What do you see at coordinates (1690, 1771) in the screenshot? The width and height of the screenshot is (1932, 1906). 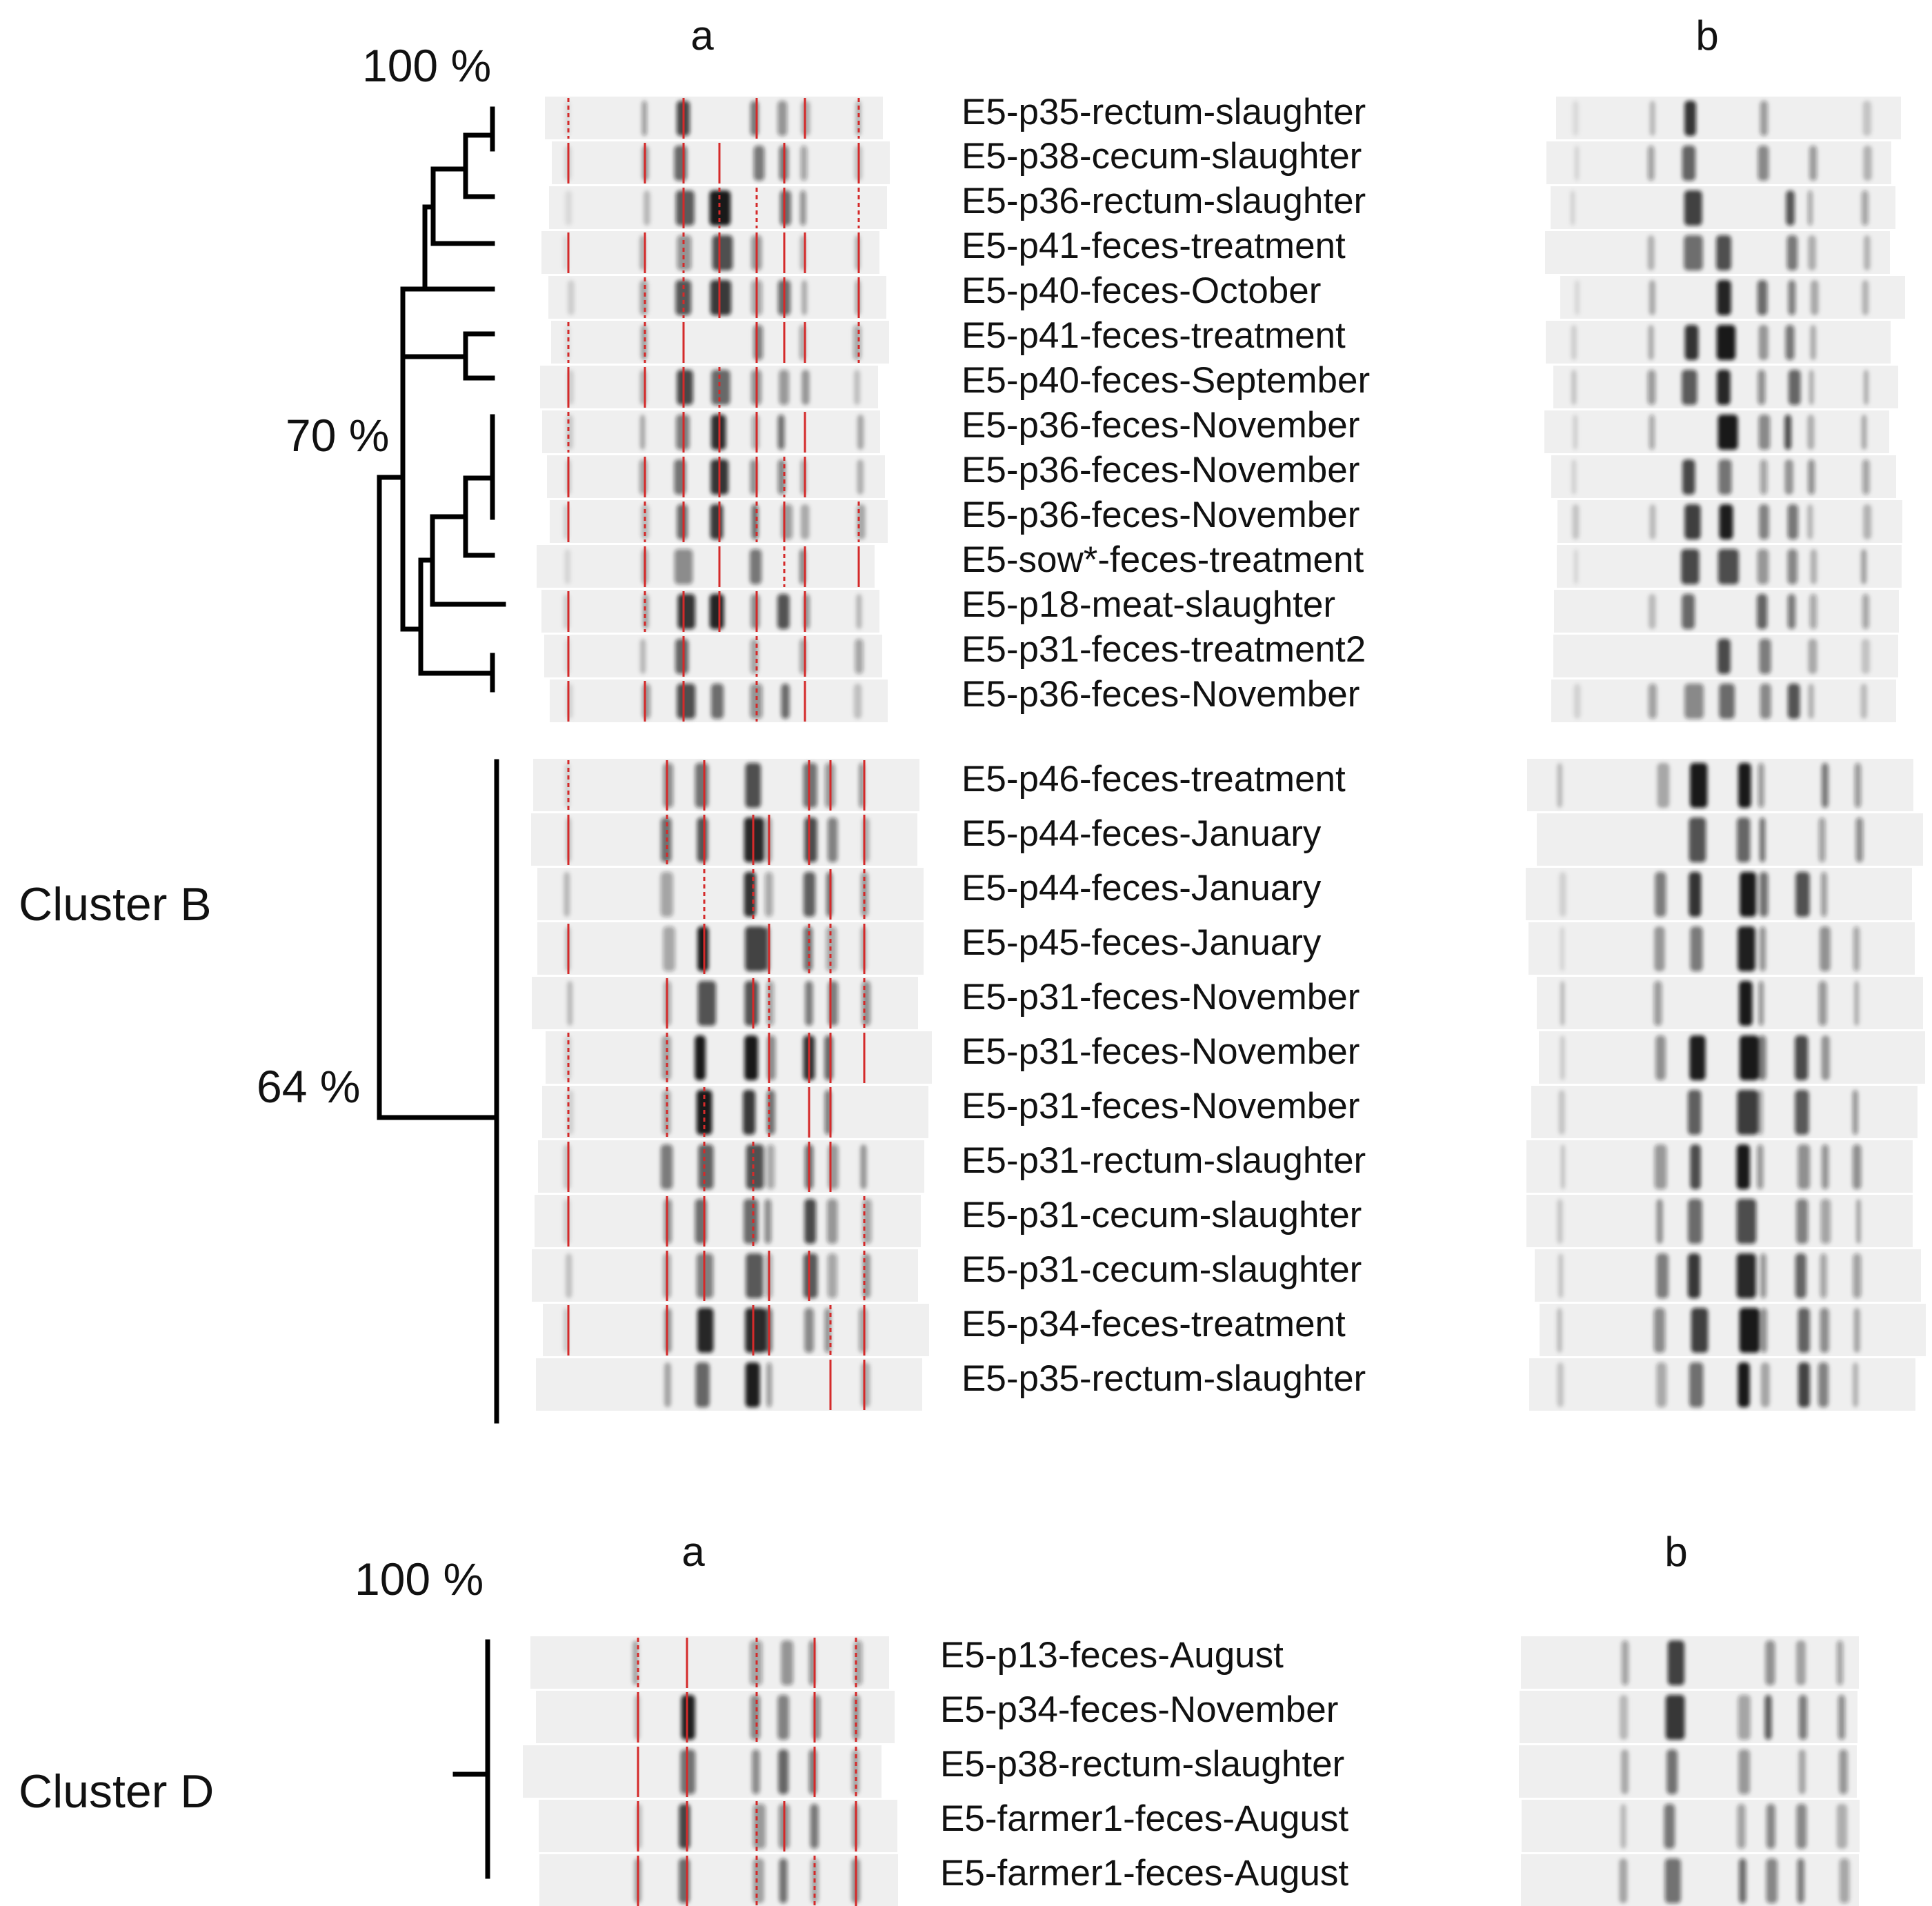 I see `cluster-d-gel-b` at bounding box center [1690, 1771].